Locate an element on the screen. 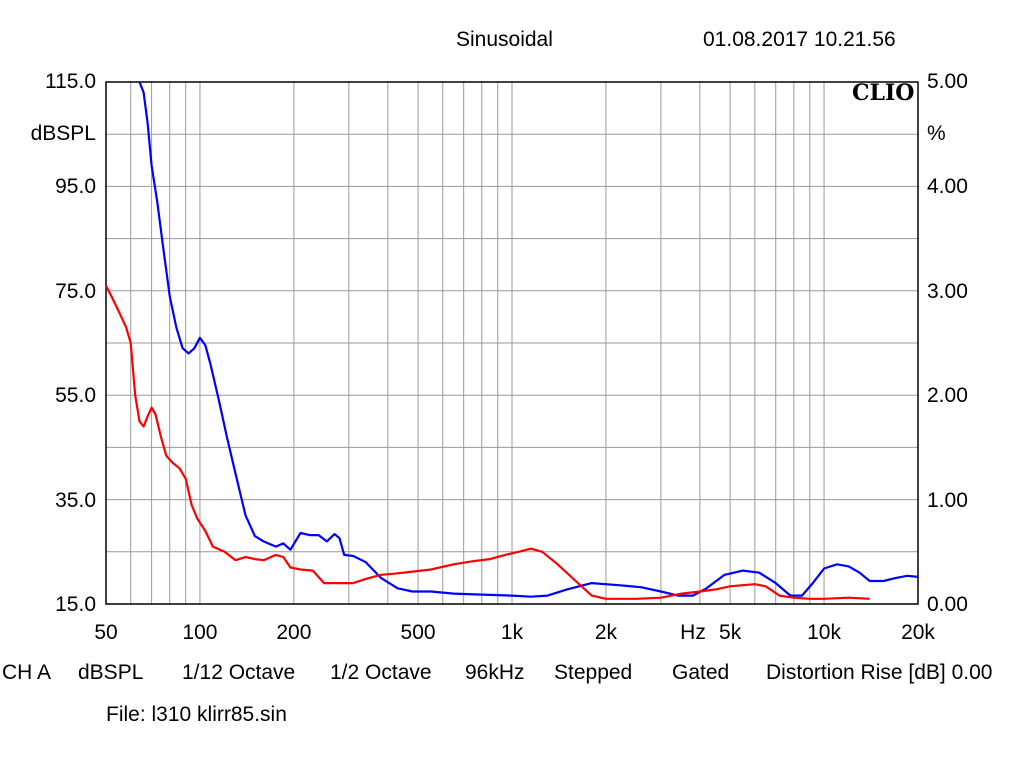 This screenshot has width=1024, height=768. channel-label: CH A is located at coordinates (27, 672).